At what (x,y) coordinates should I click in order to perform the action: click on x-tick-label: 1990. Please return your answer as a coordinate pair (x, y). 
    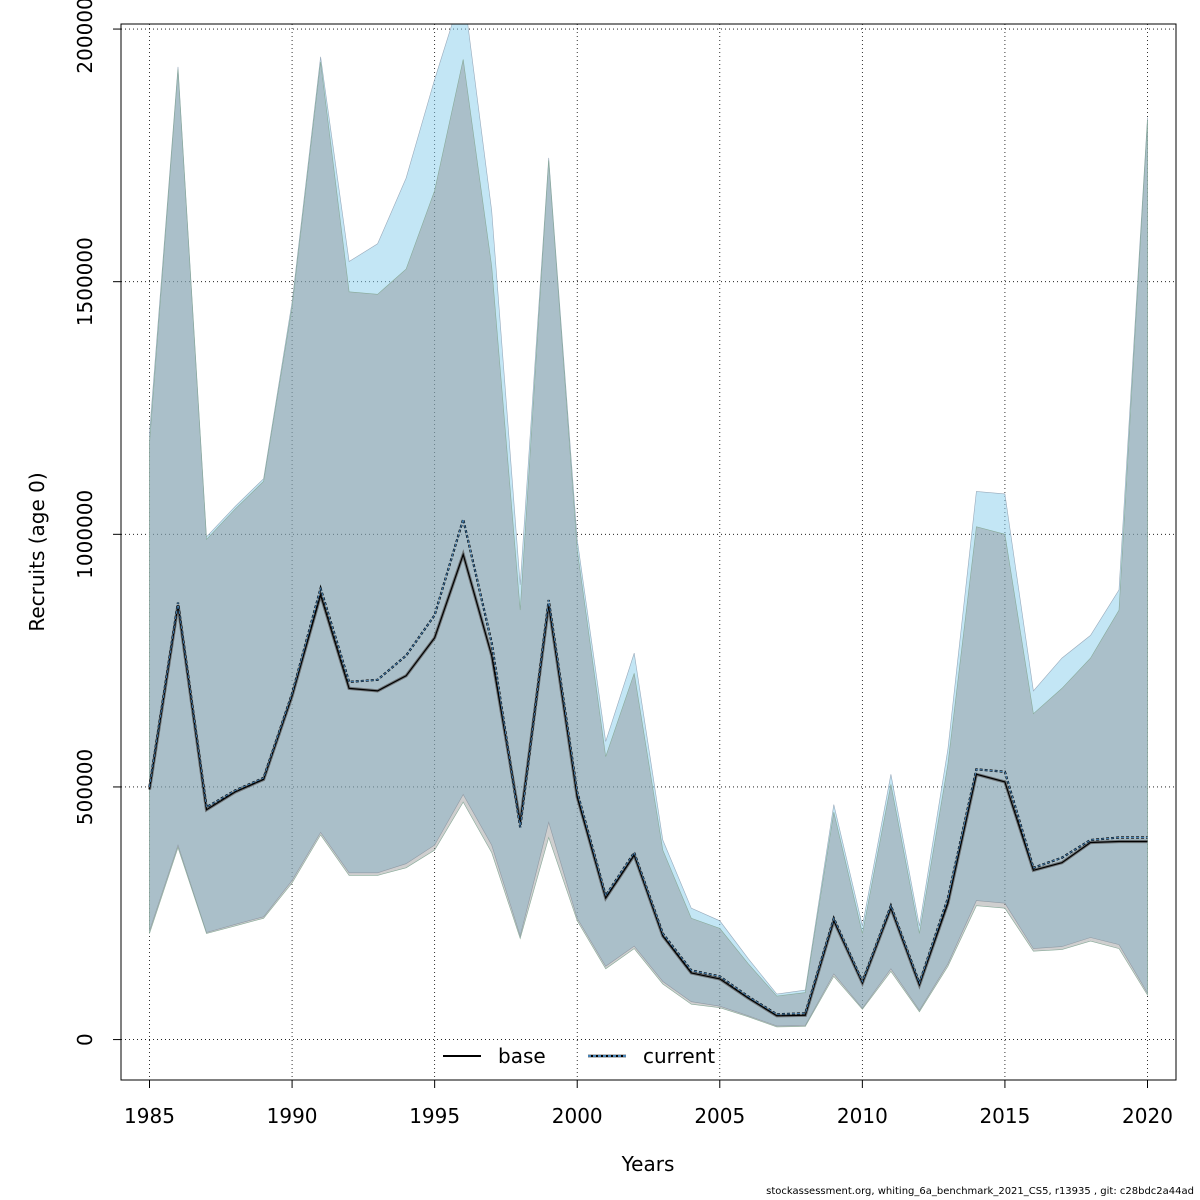
    Looking at the image, I should click on (292, 1116).